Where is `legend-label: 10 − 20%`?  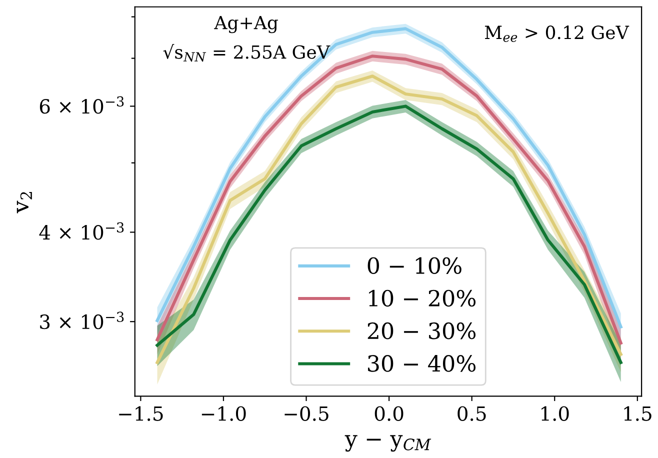
legend-label: 10 − 20% is located at coordinates (422, 298).